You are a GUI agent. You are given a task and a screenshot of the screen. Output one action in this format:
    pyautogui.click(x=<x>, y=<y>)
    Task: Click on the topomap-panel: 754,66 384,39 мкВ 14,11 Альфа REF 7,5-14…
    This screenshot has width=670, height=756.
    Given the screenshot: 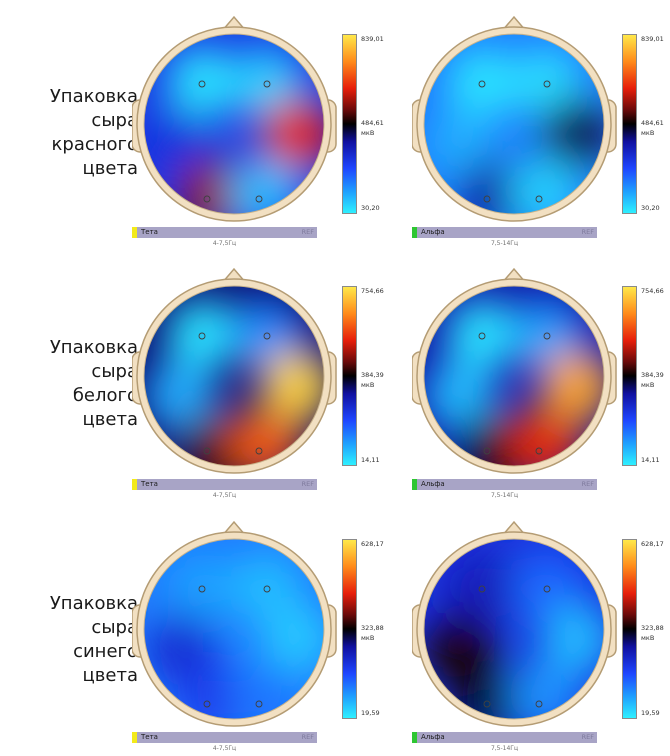 What is the action you would take?
    pyautogui.click(x=538, y=383)
    